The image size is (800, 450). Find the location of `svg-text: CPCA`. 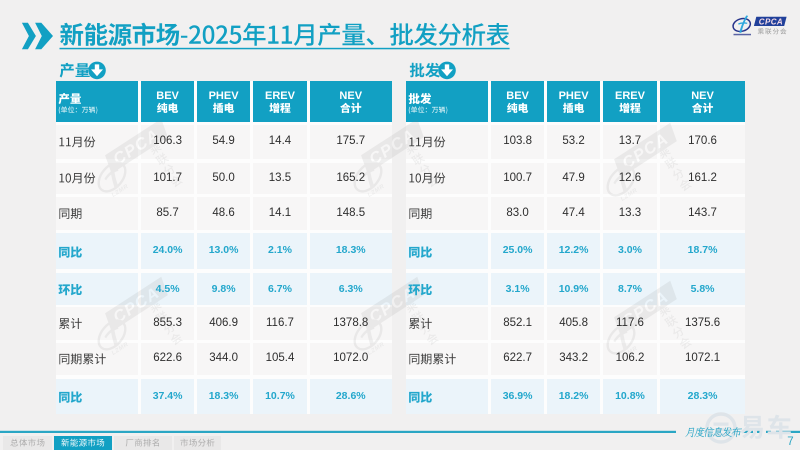

svg-text: CPCA is located at coordinates (771, 21).